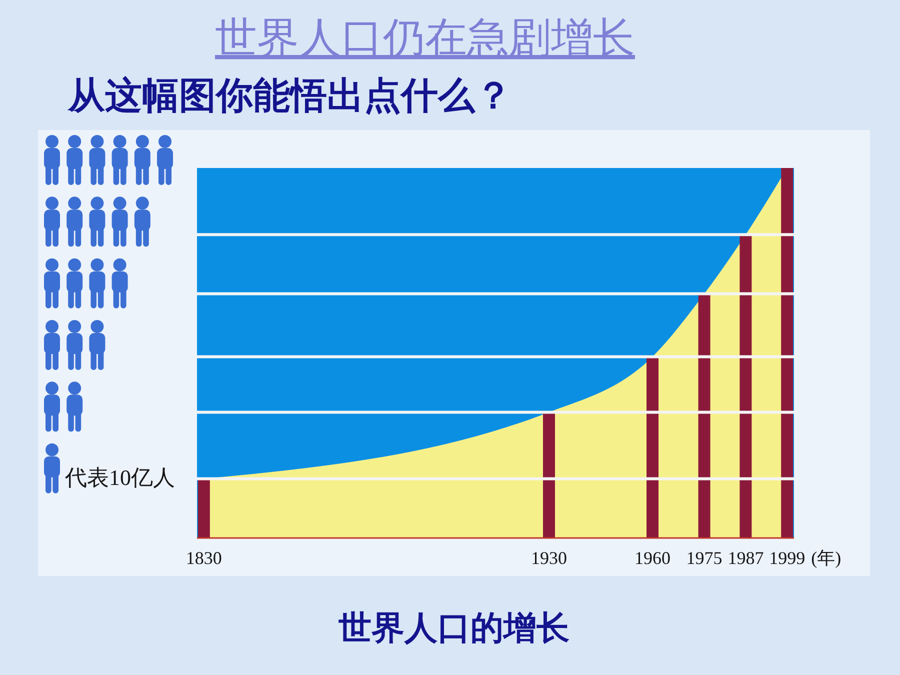 Image resolution: width=900 pixels, height=675 pixels. I want to click on x-tick-label: 1999, so click(787, 558).